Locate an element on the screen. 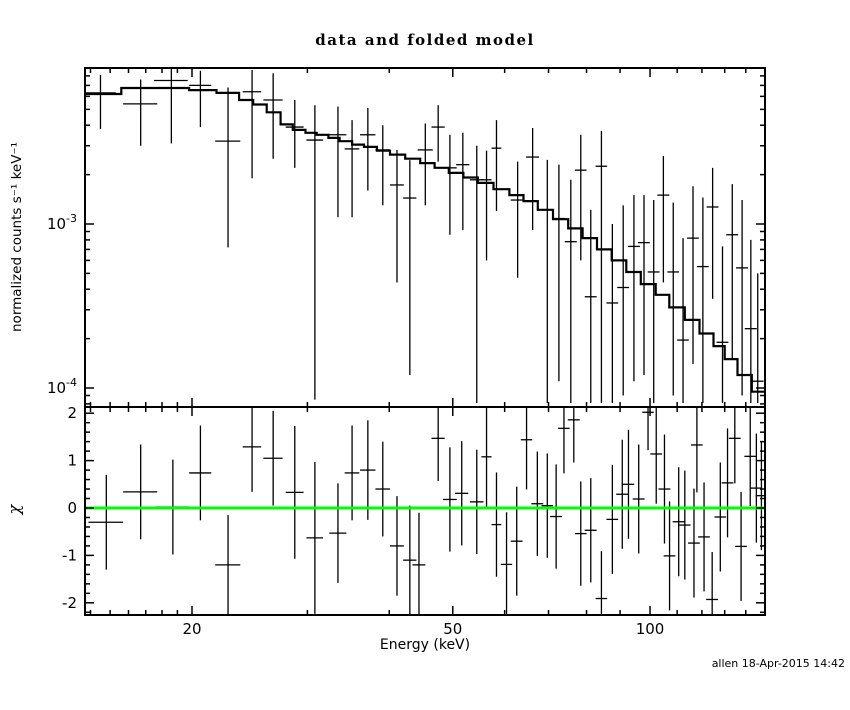  svg-text: 10⁻⁴ is located at coordinates (62, 386).